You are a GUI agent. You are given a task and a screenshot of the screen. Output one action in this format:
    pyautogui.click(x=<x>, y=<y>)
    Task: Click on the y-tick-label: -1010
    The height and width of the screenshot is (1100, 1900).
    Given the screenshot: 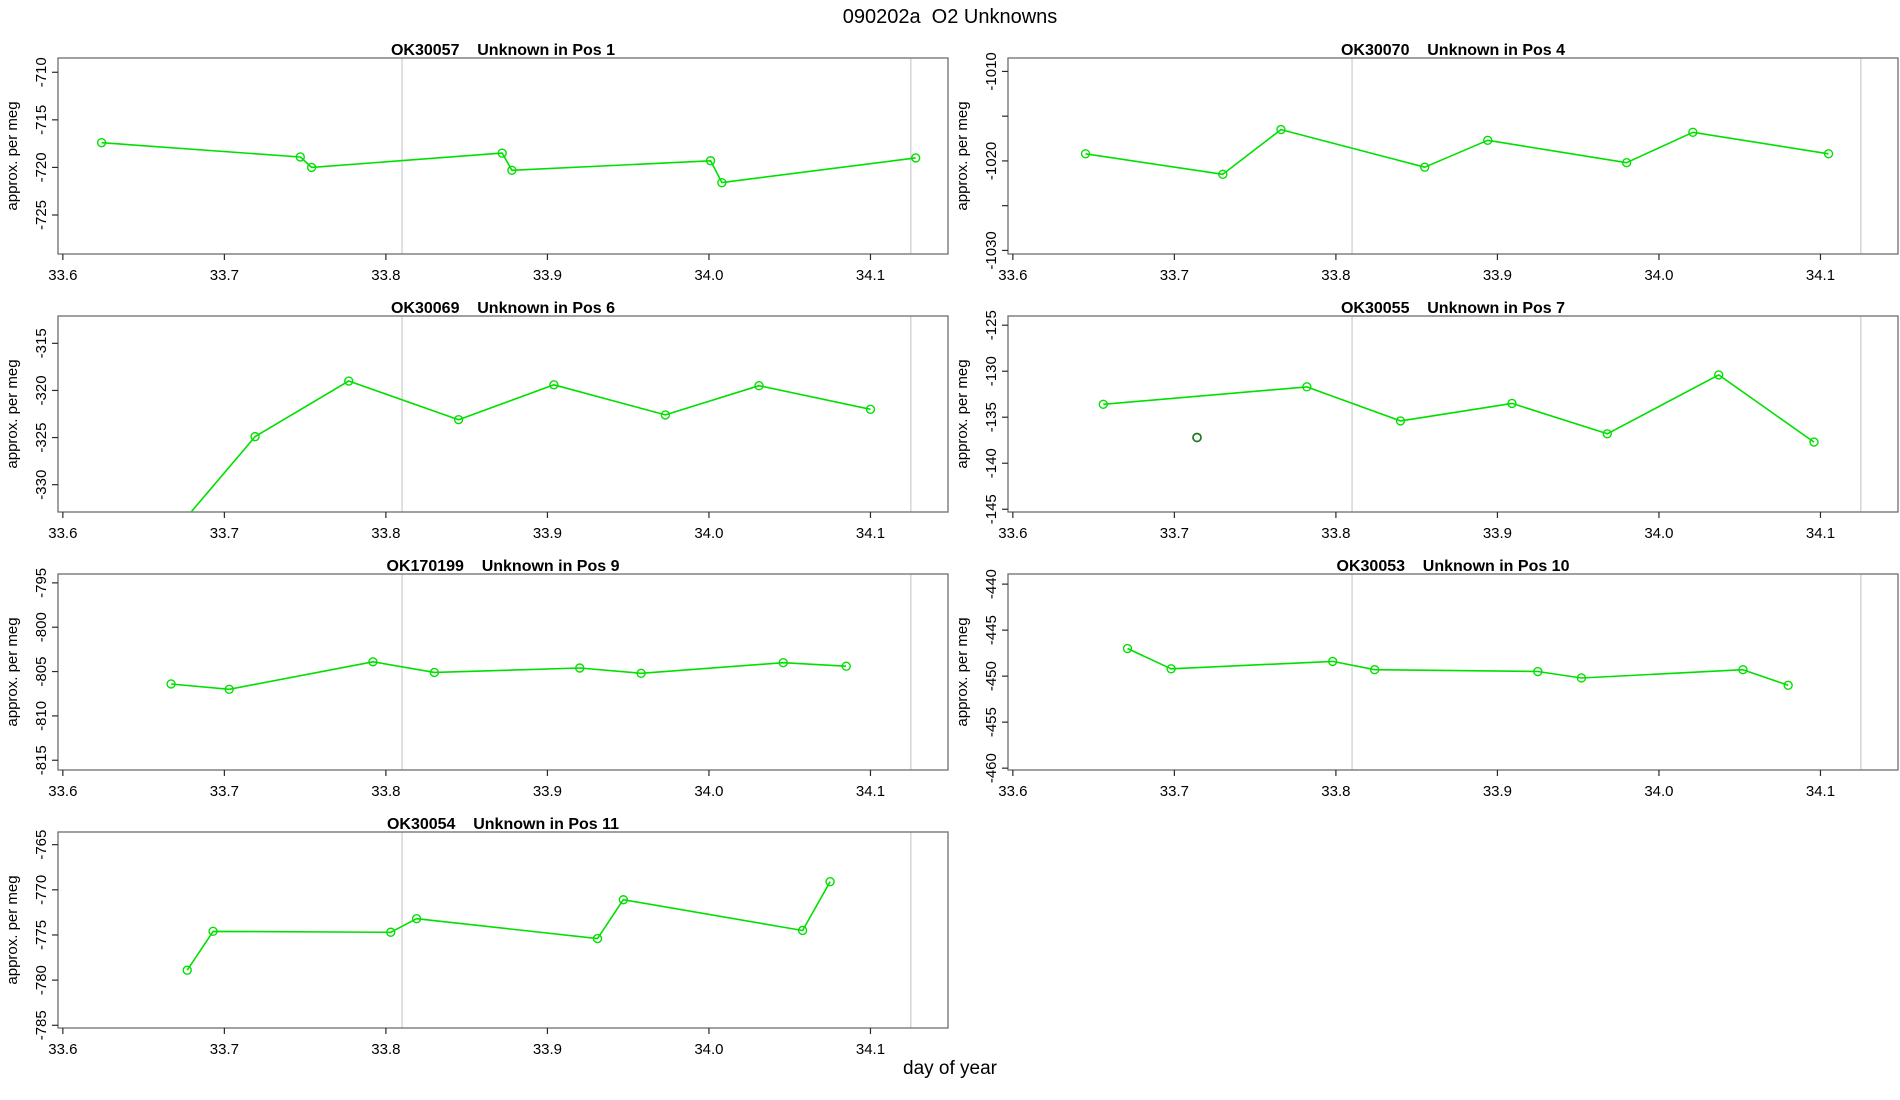 What is the action you would take?
    pyautogui.click(x=991, y=71)
    